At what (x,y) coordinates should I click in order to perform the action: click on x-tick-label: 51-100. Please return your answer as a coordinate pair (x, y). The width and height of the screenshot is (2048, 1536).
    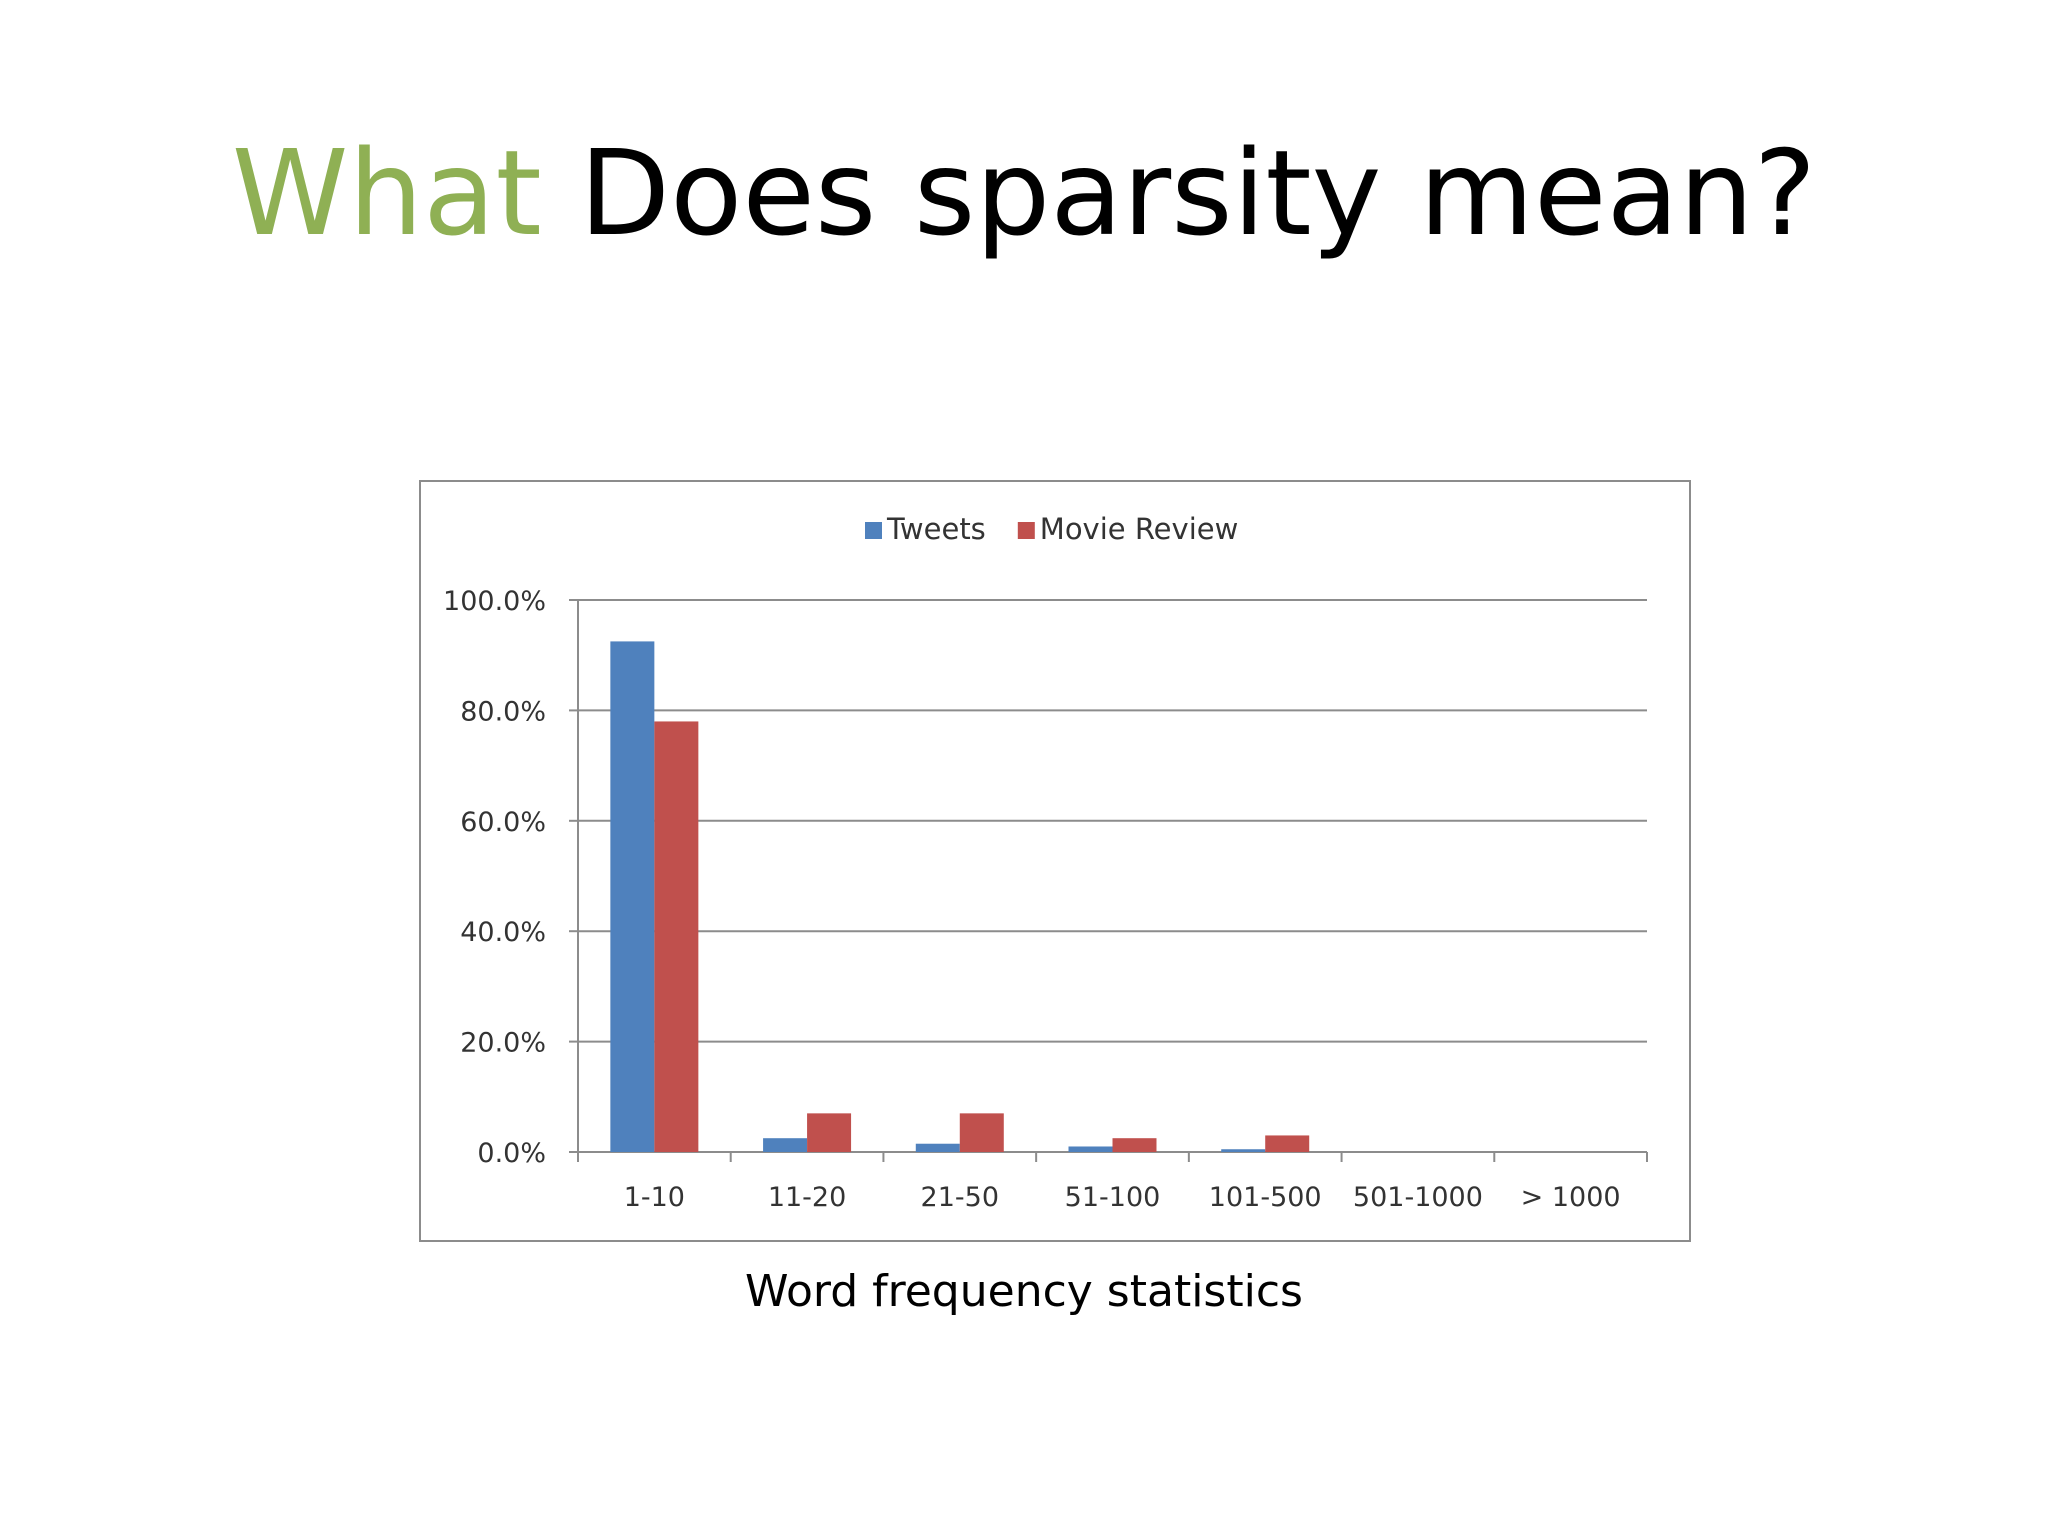
    Looking at the image, I should click on (1113, 1197).